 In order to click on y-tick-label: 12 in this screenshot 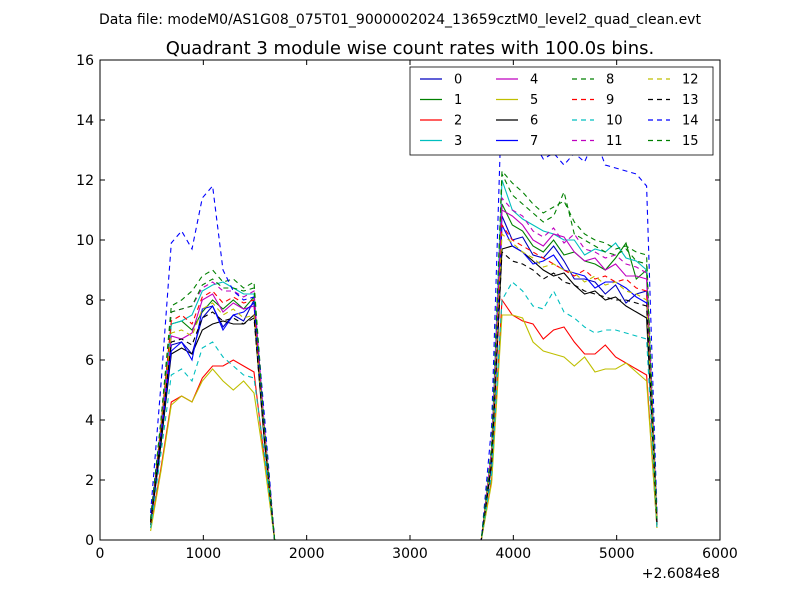, I will do `click(85, 181)`.